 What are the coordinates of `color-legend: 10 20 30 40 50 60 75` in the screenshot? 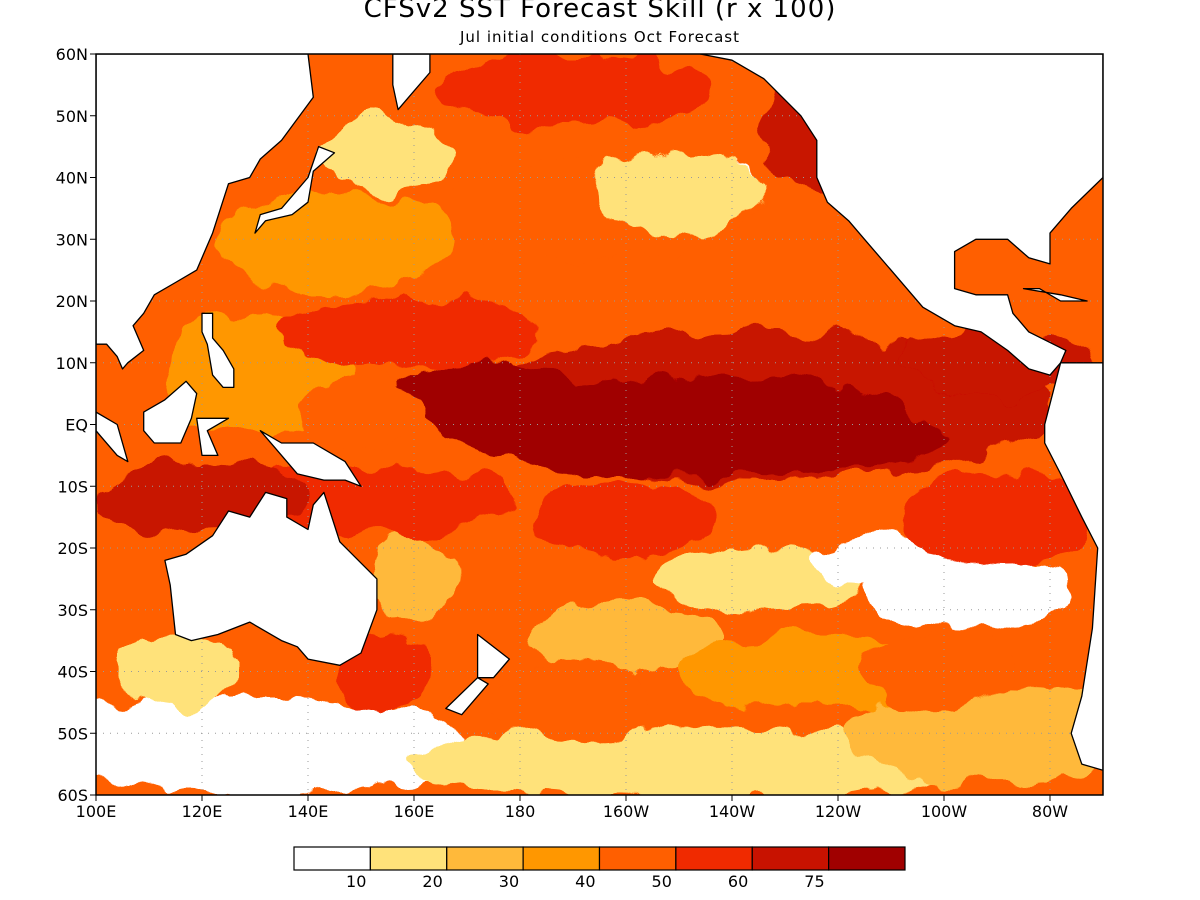 It's located at (599, 868).